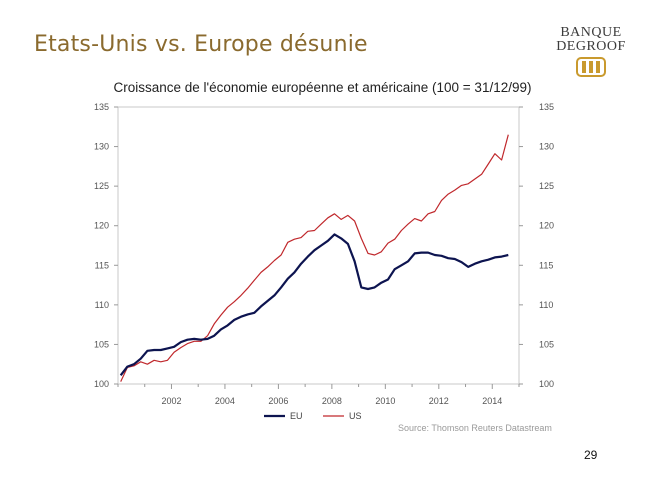  Describe the element at coordinates (101, 107) in the screenshot. I see `y-tick-label-left: 135` at that location.